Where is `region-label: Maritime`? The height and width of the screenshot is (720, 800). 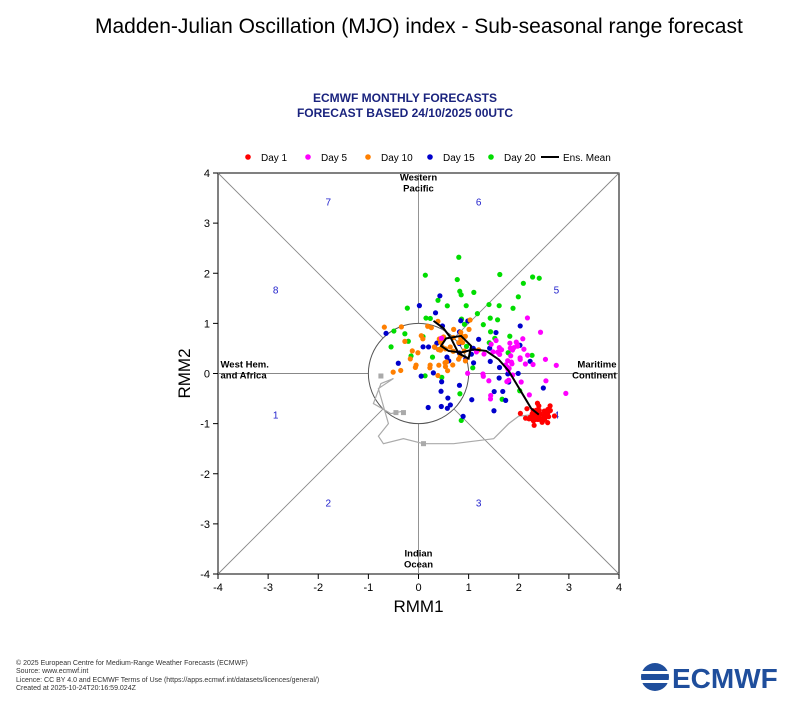
region-label: Maritime is located at coordinates (596, 364).